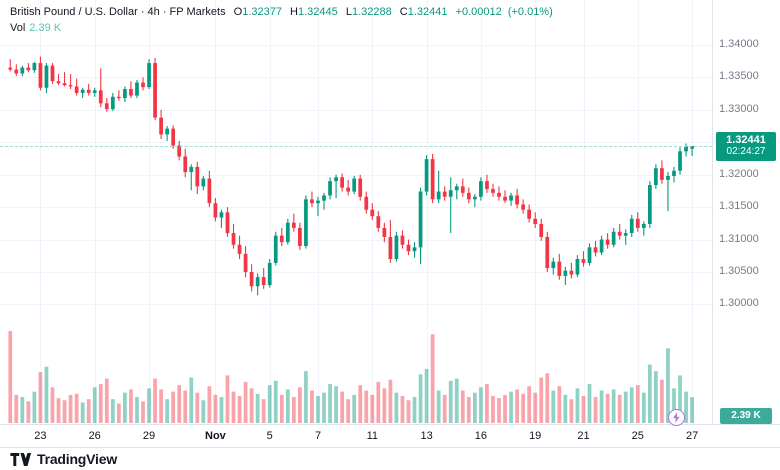 The image size is (780, 470). What do you see at coordinates (746, 147) in the screenshot?
I see `current-price-badge: 1.32441 02:24:27` at bounding box center [746, 147].